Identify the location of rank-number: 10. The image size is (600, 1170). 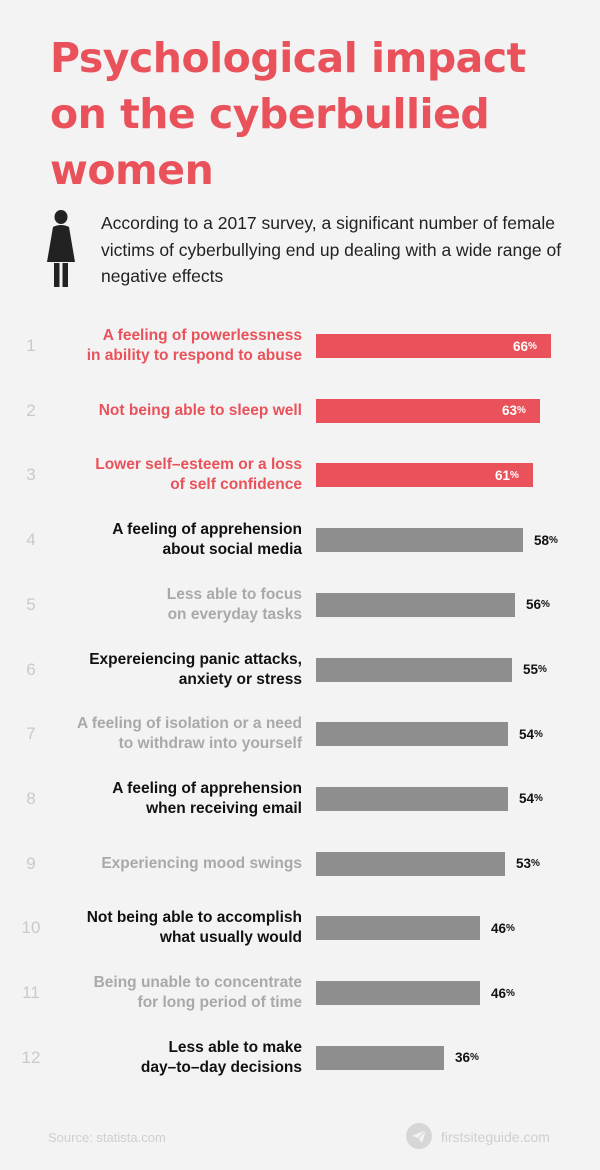
(31, 928).